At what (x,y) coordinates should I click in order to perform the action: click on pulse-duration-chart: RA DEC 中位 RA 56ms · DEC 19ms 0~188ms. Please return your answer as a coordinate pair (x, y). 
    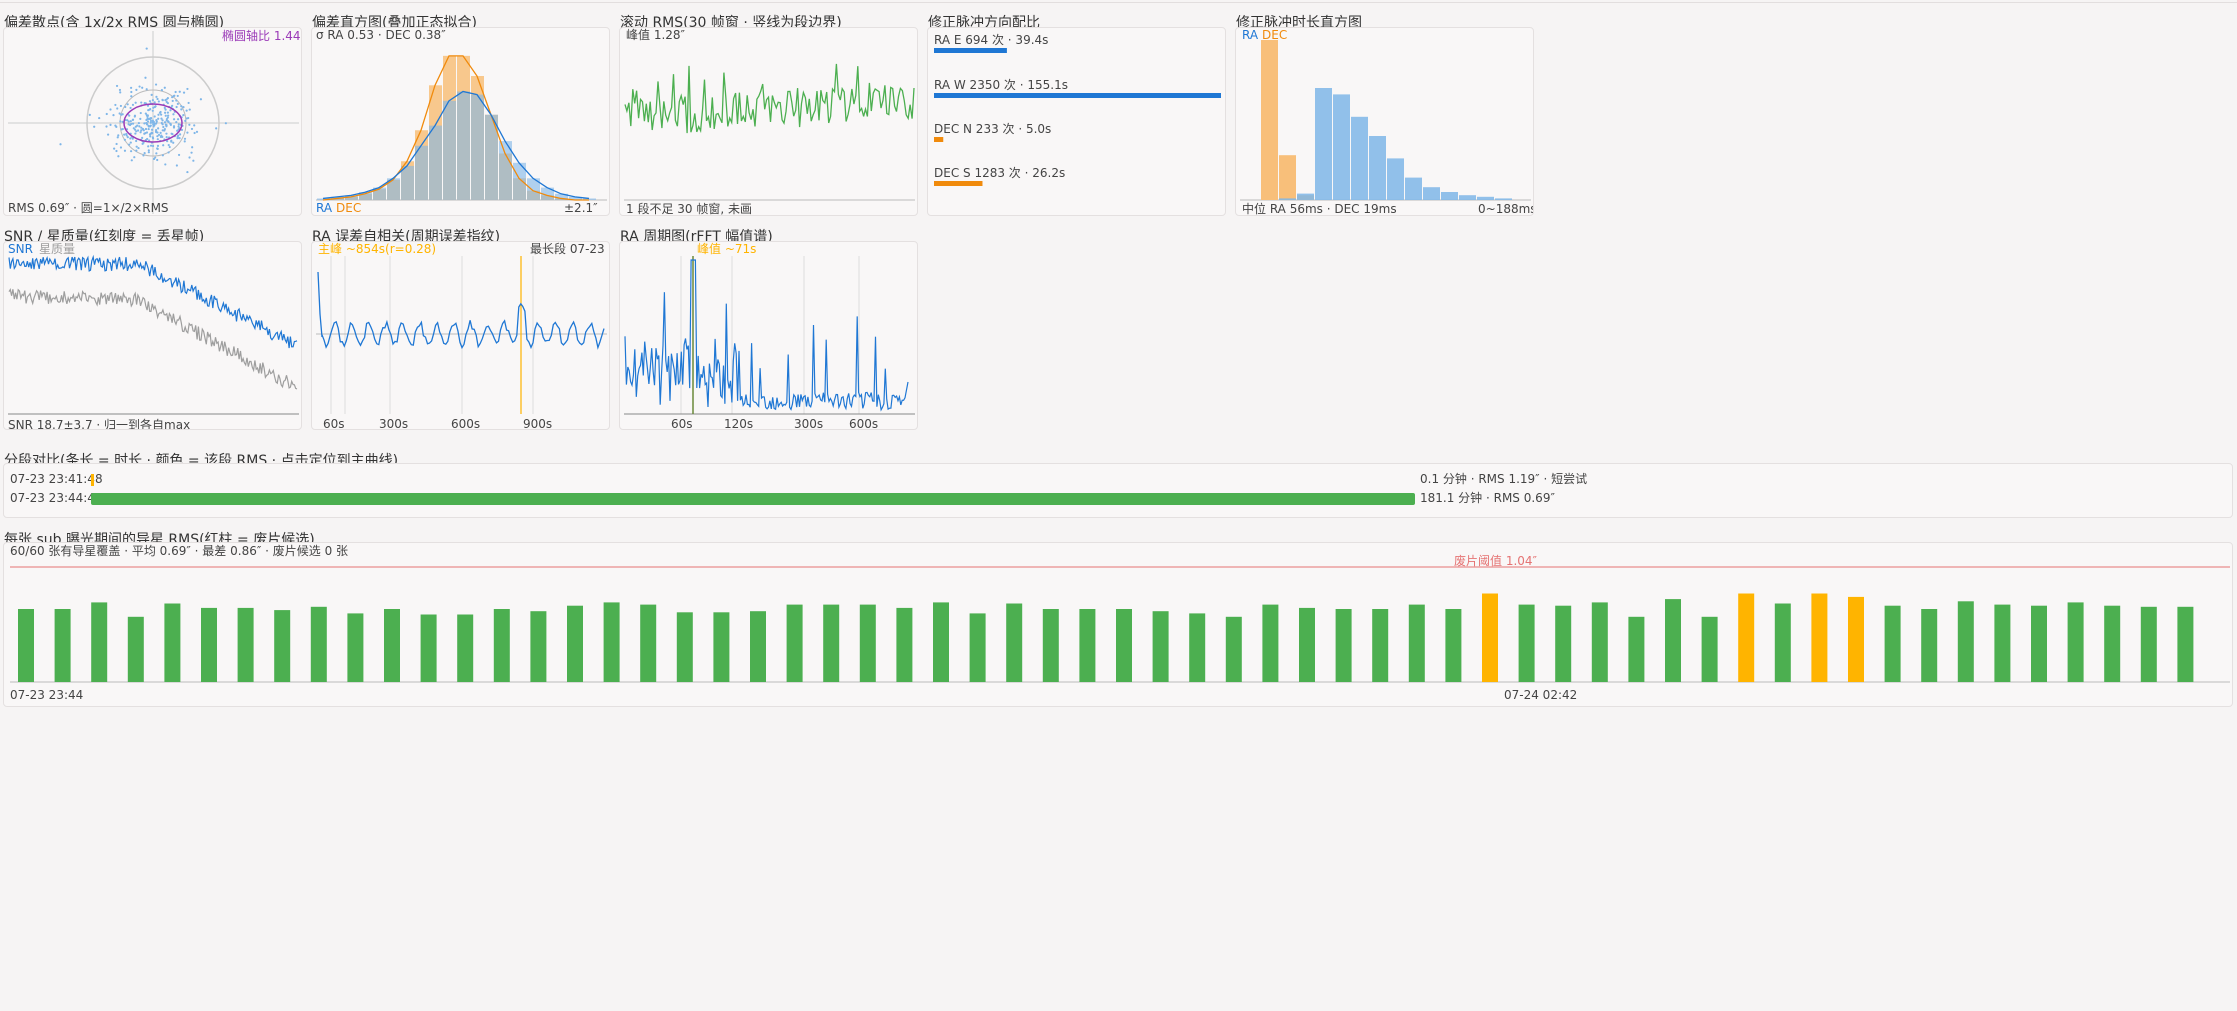
    Looking at the image, I should click on (1386, 121).